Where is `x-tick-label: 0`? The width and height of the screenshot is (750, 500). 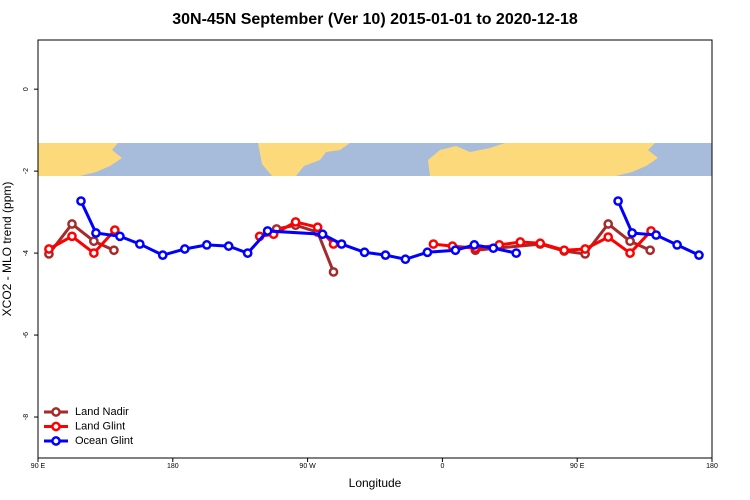
x-tick-label: 0 is located at coordinates (442, 466).